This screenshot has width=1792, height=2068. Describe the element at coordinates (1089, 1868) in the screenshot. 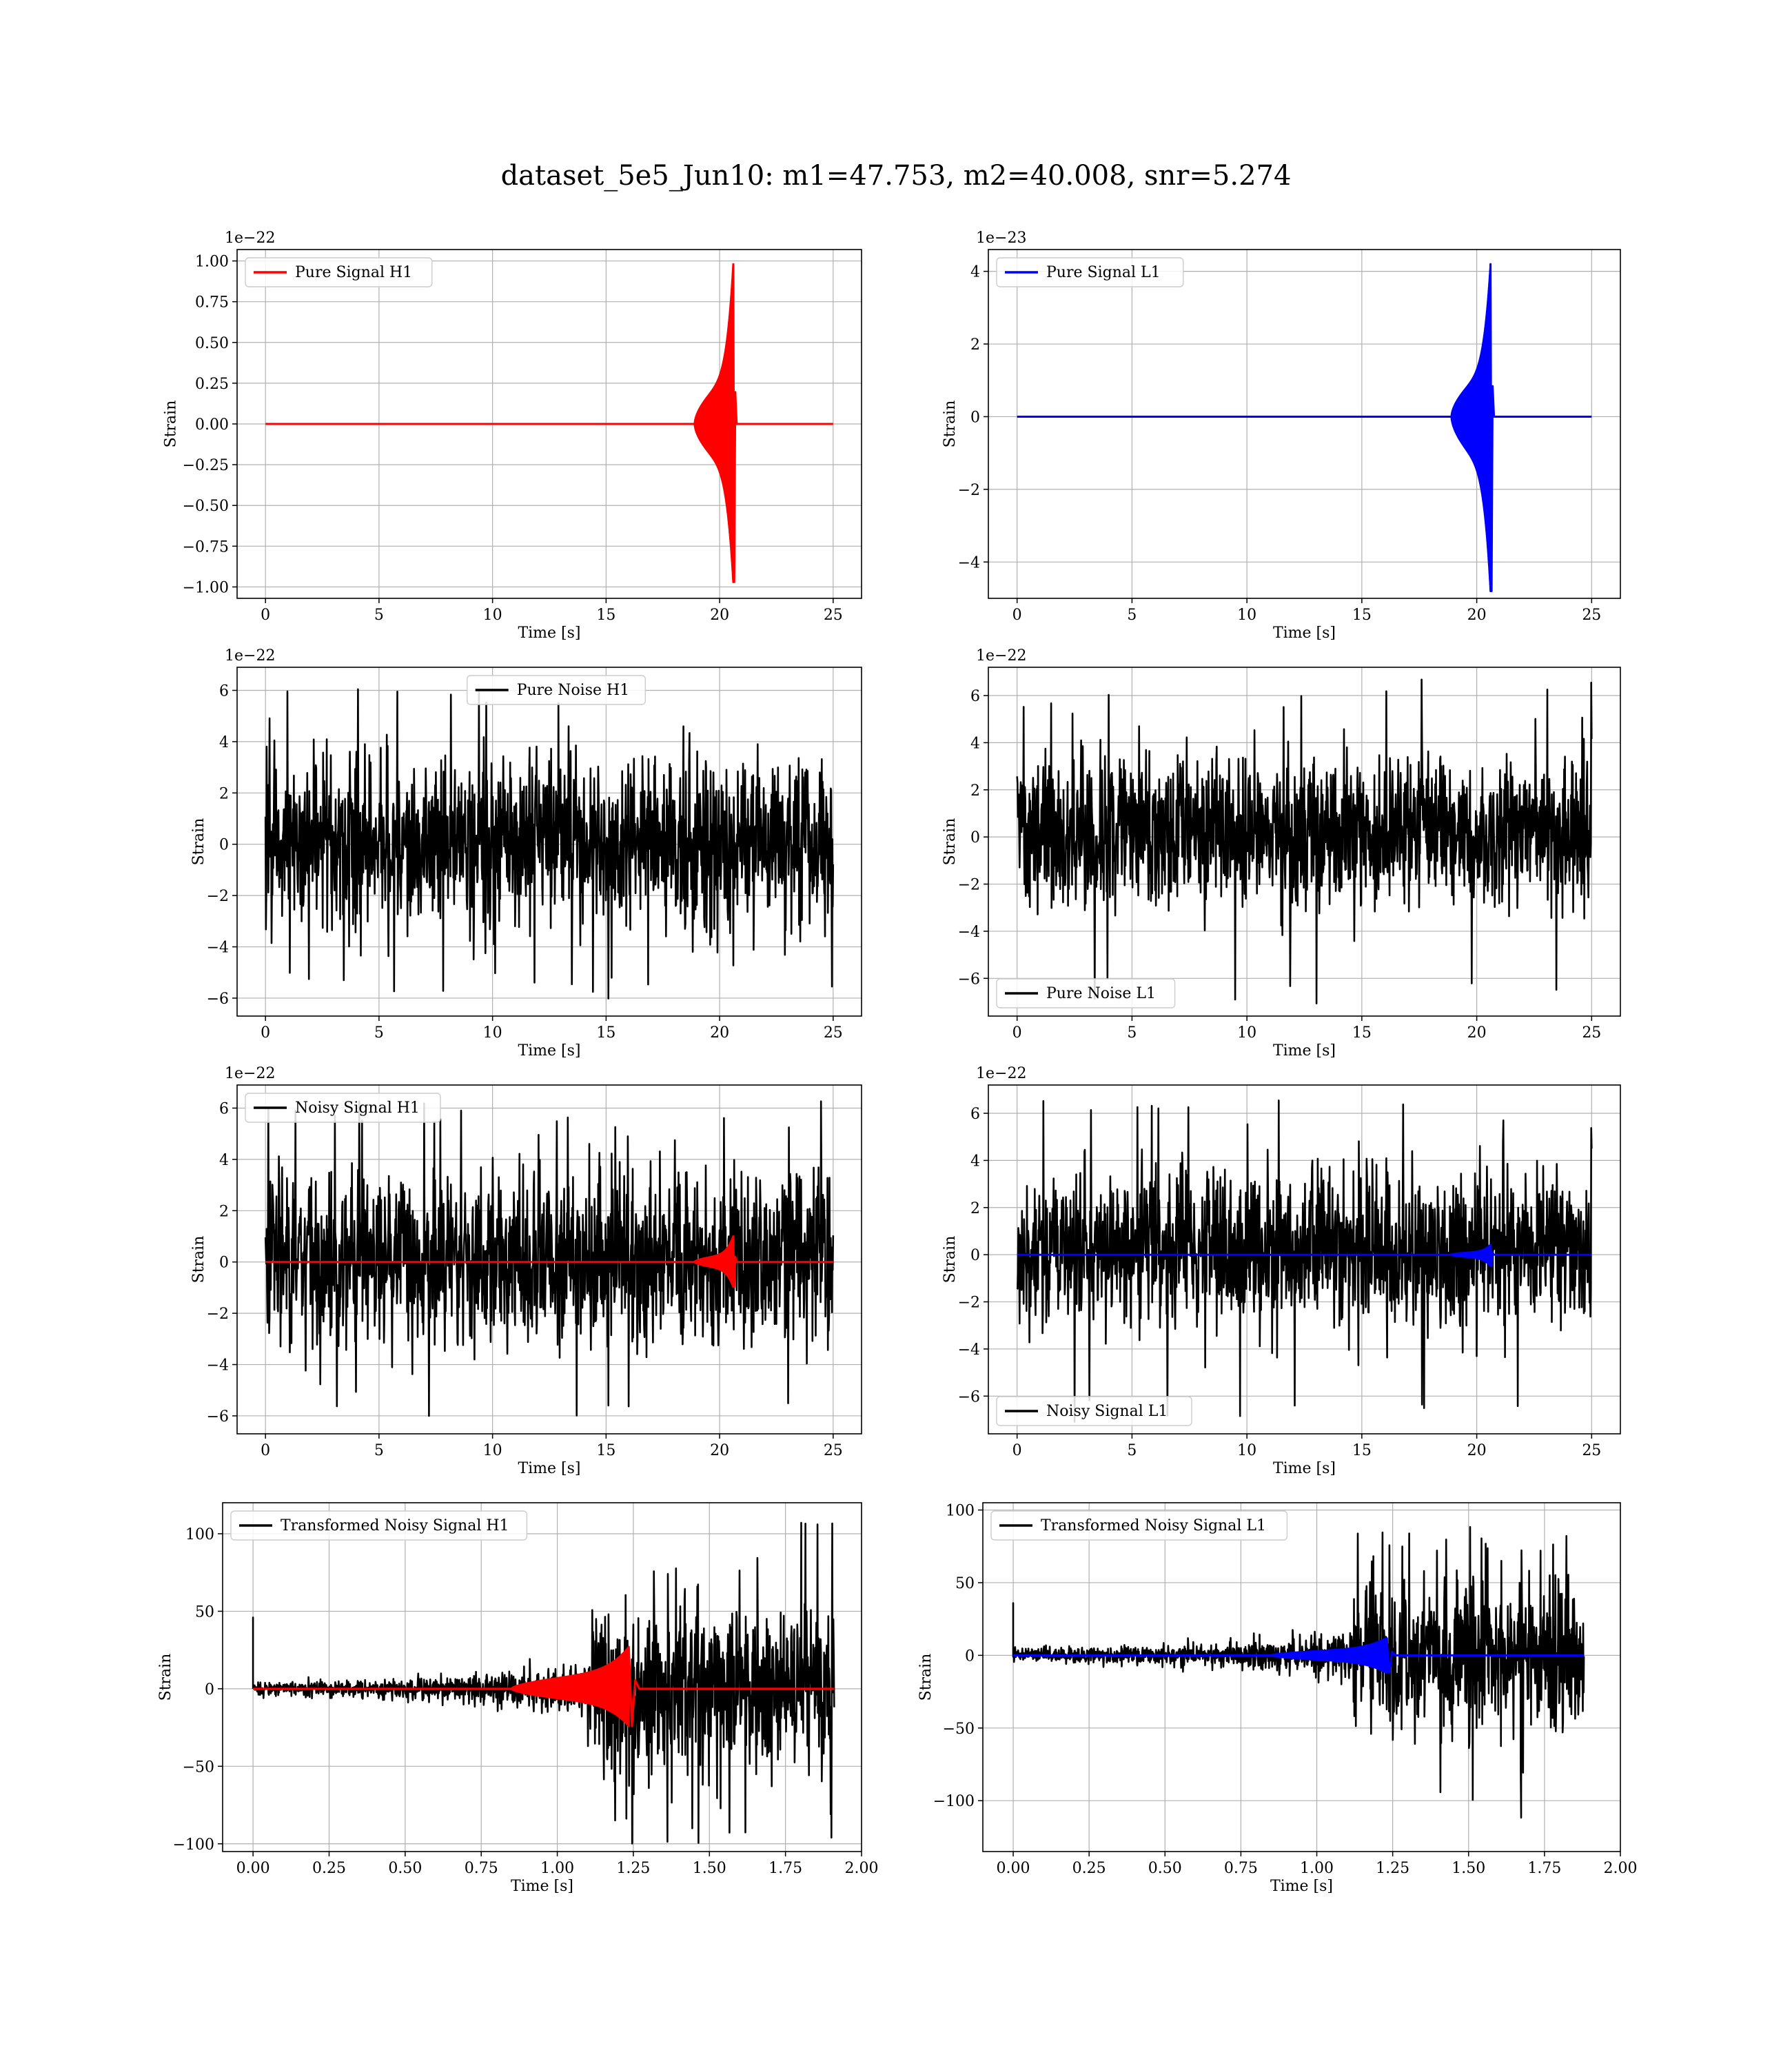

I see `x-tick-label: 0.25` at that location.